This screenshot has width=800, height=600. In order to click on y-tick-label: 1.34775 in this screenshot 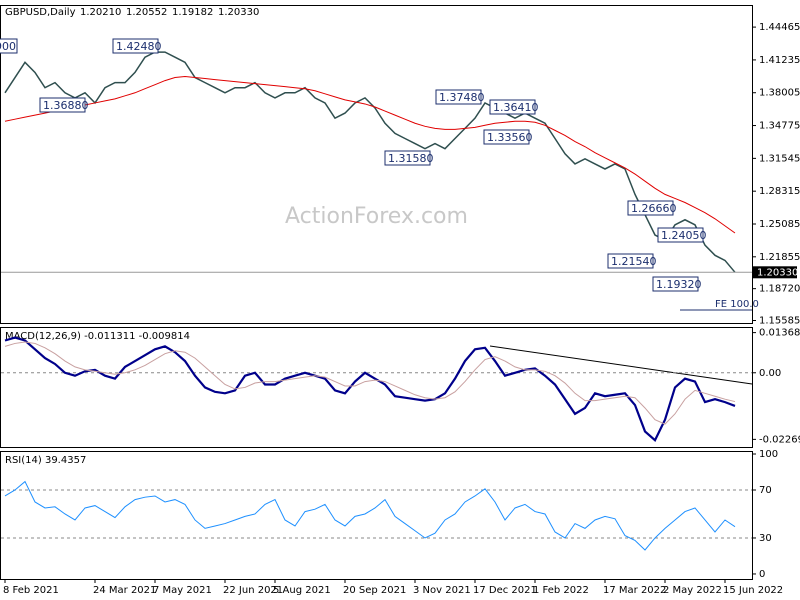, I will do `click(779, 126)`.